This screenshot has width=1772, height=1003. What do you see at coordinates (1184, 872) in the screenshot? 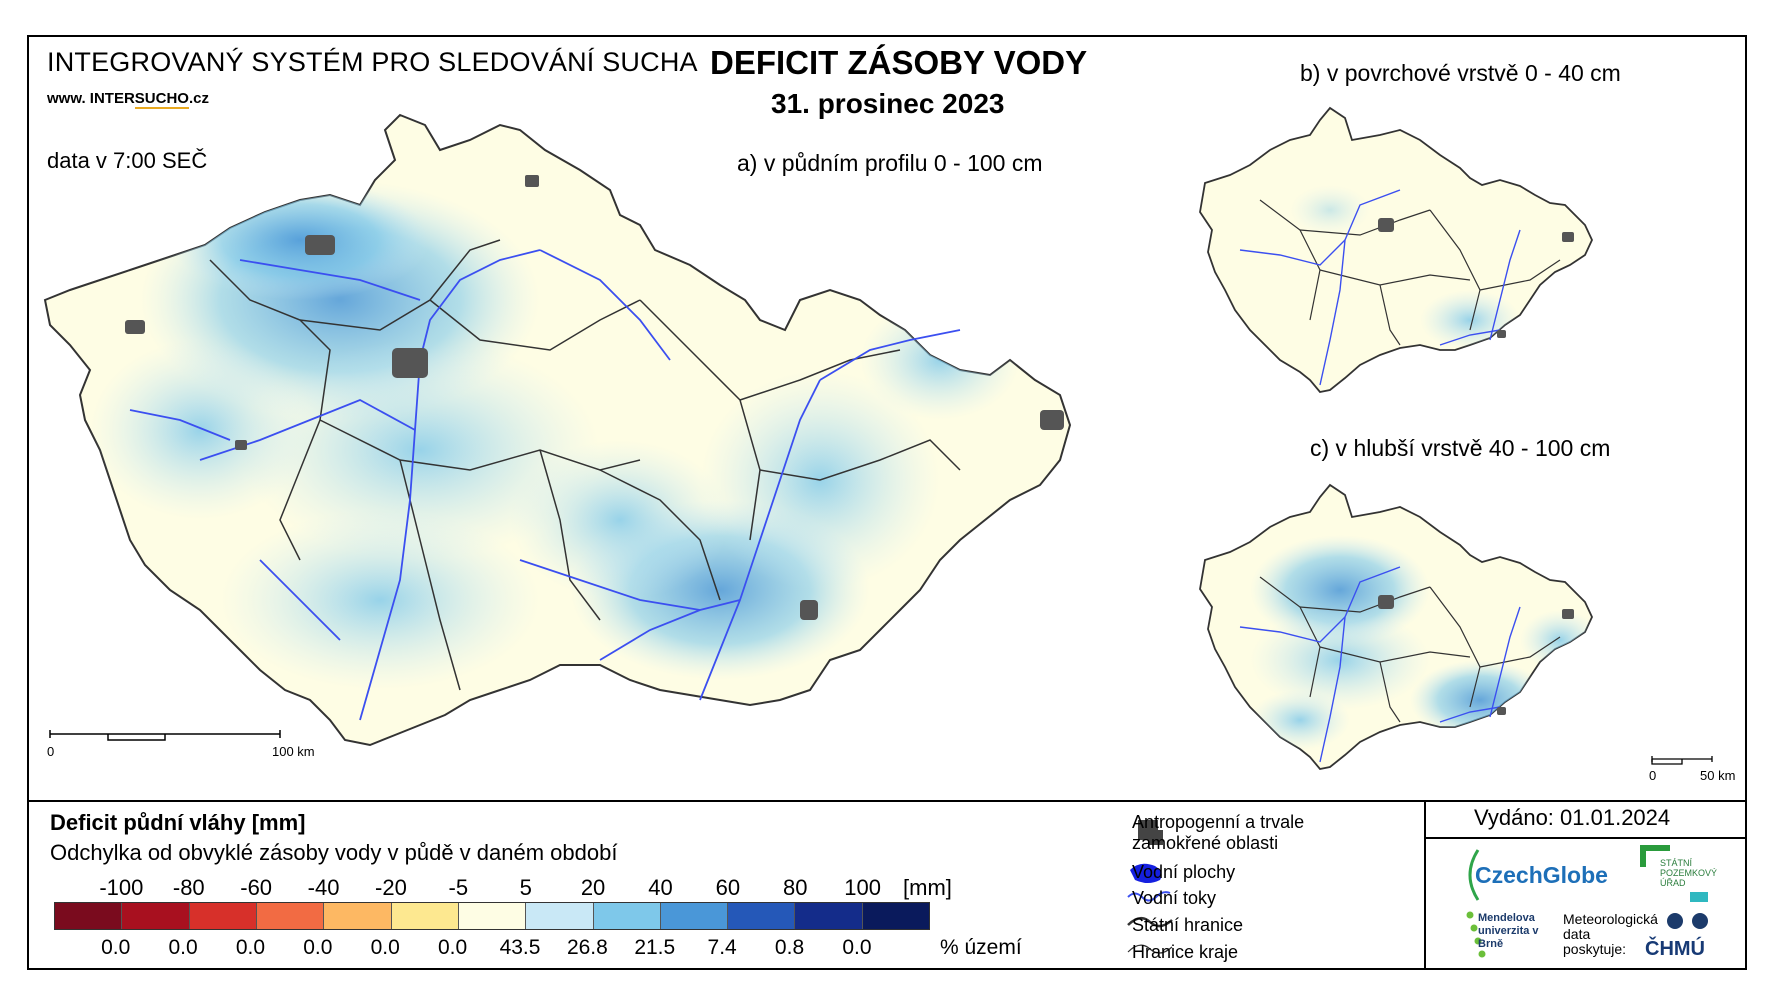
I see `key-water-bodies: Vodní plochy` at bounding box center [1184, 872].